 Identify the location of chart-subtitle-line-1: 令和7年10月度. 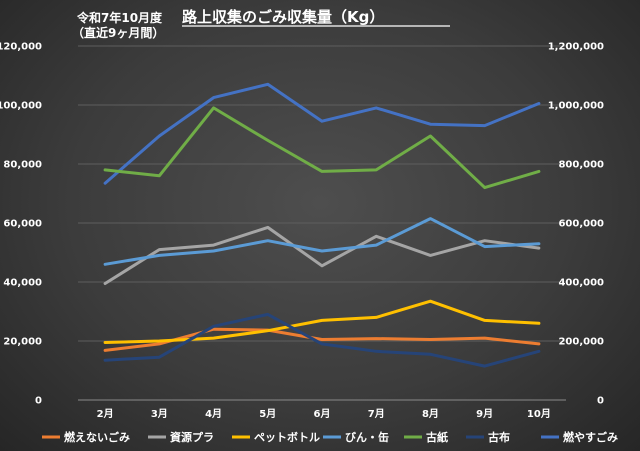
(119, 17).